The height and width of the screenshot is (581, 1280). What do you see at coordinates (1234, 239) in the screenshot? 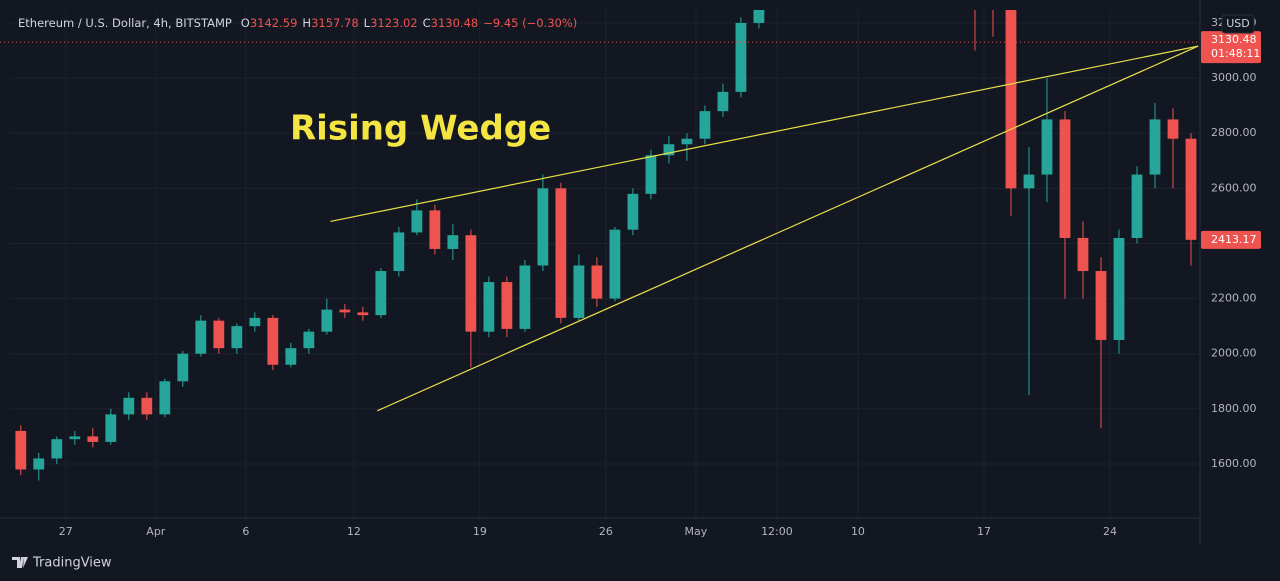
I see `last-price-label: 2413.17` at bounding box center [1234, 239].